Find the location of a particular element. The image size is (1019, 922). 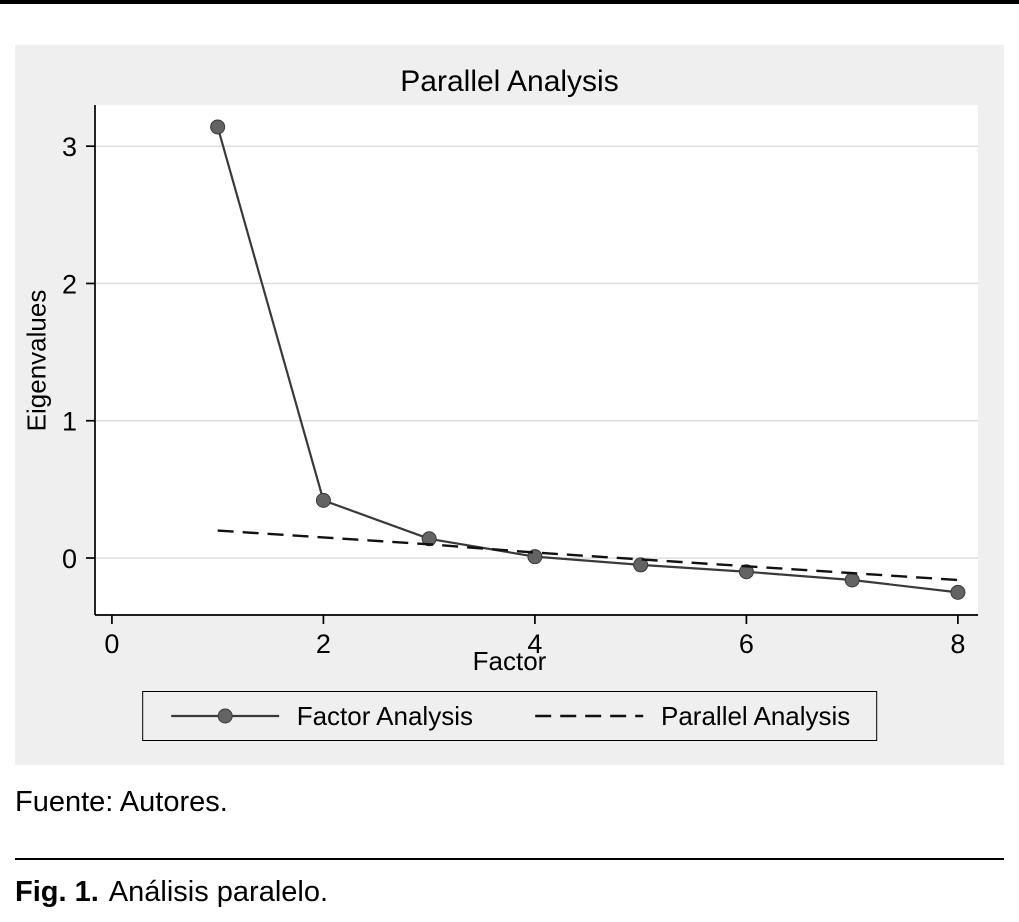

svg-text: 3 is located at coordinates (69, 147).